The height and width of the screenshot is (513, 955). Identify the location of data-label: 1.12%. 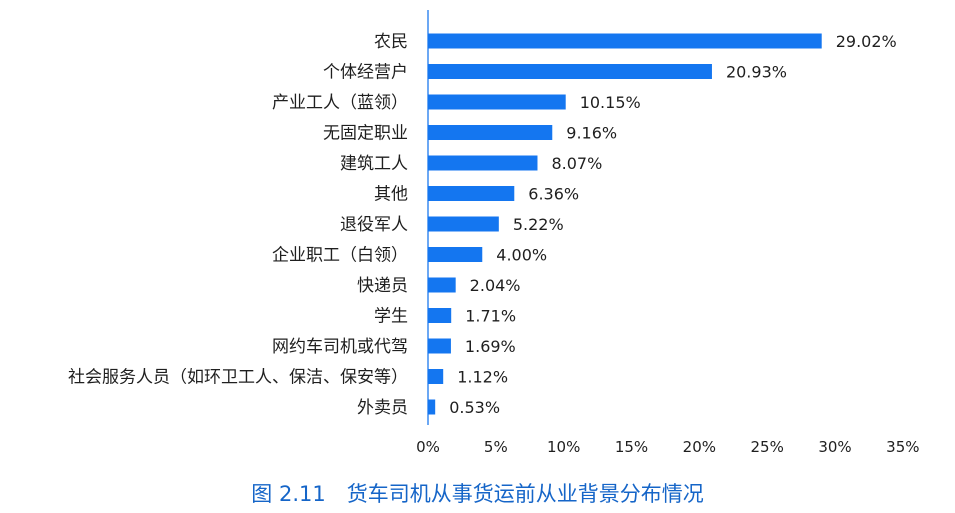
(482, 377).